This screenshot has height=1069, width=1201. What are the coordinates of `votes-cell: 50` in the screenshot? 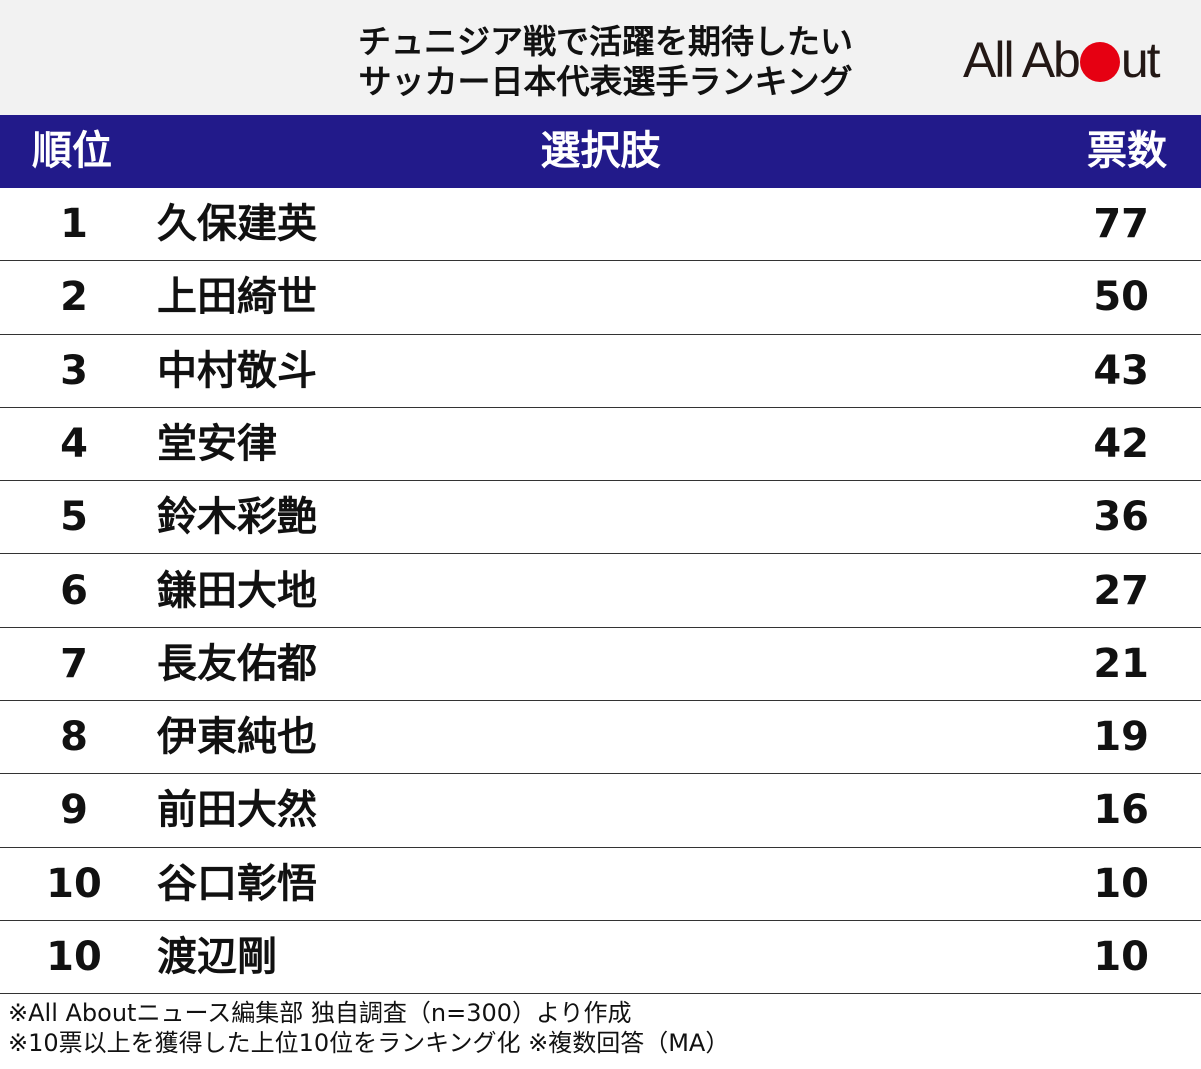 It's located at (1121, 297).